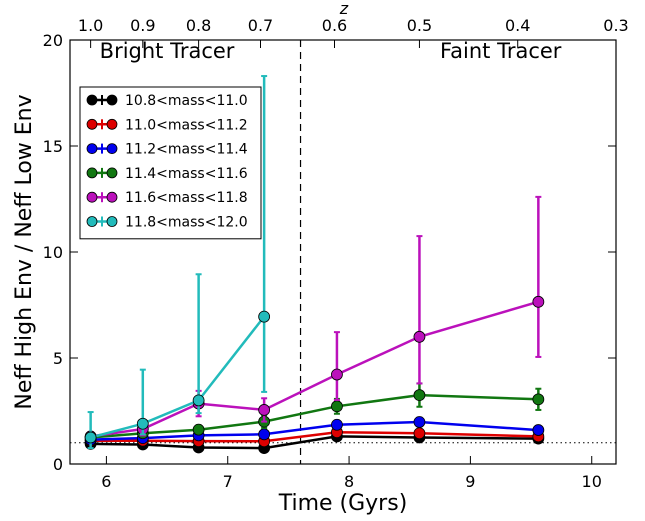  What do you see at coordinates (198, 25) in the screenshot?
I see `top-tick-label: 0.8` at bounding box center [198, 25].